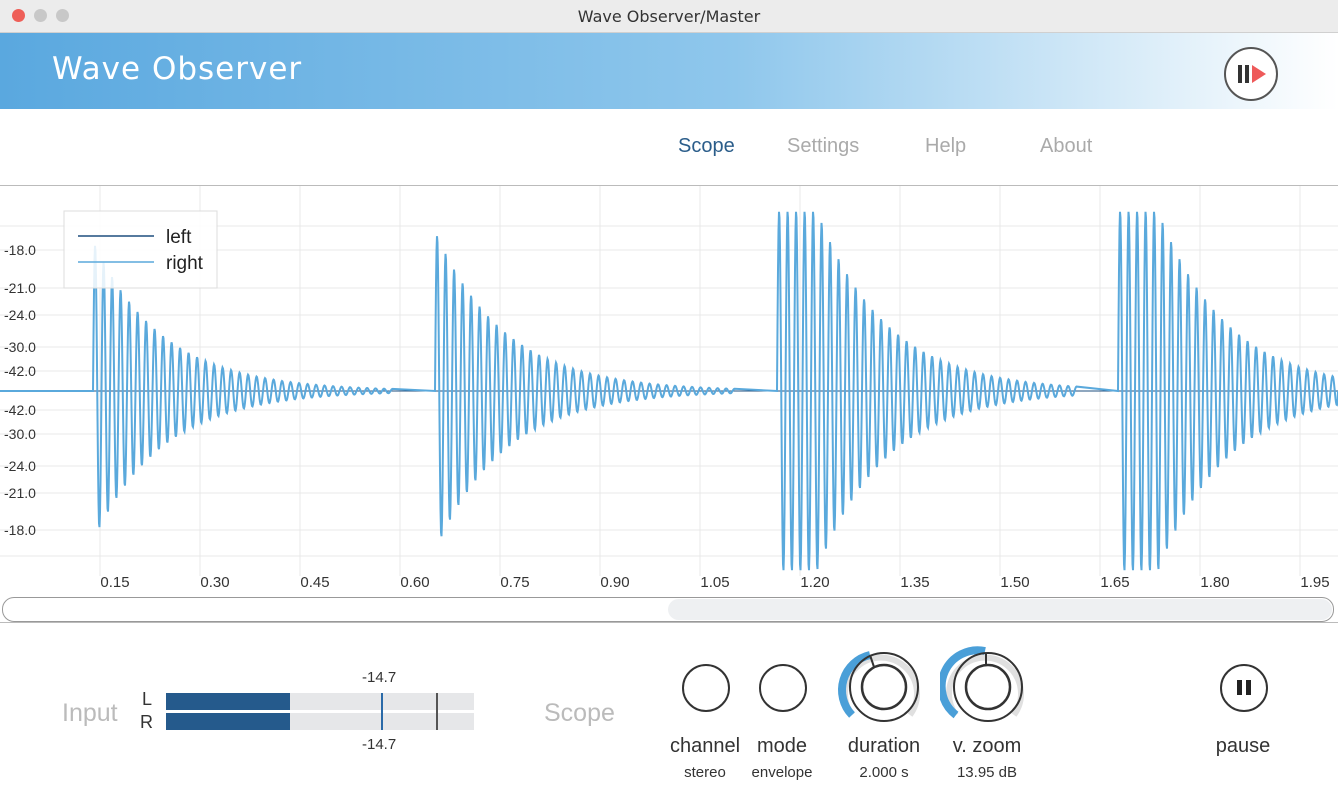  I want to click on x-label: 1.05, so click(714, 582).